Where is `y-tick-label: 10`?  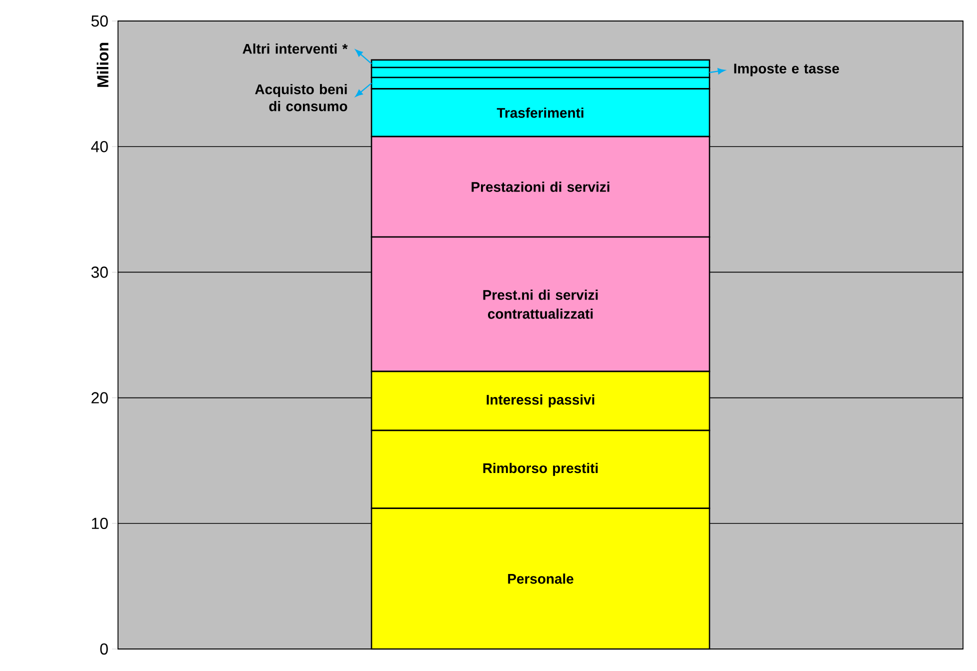
y-tick-label: 10 is located at coordinates (100, 524).